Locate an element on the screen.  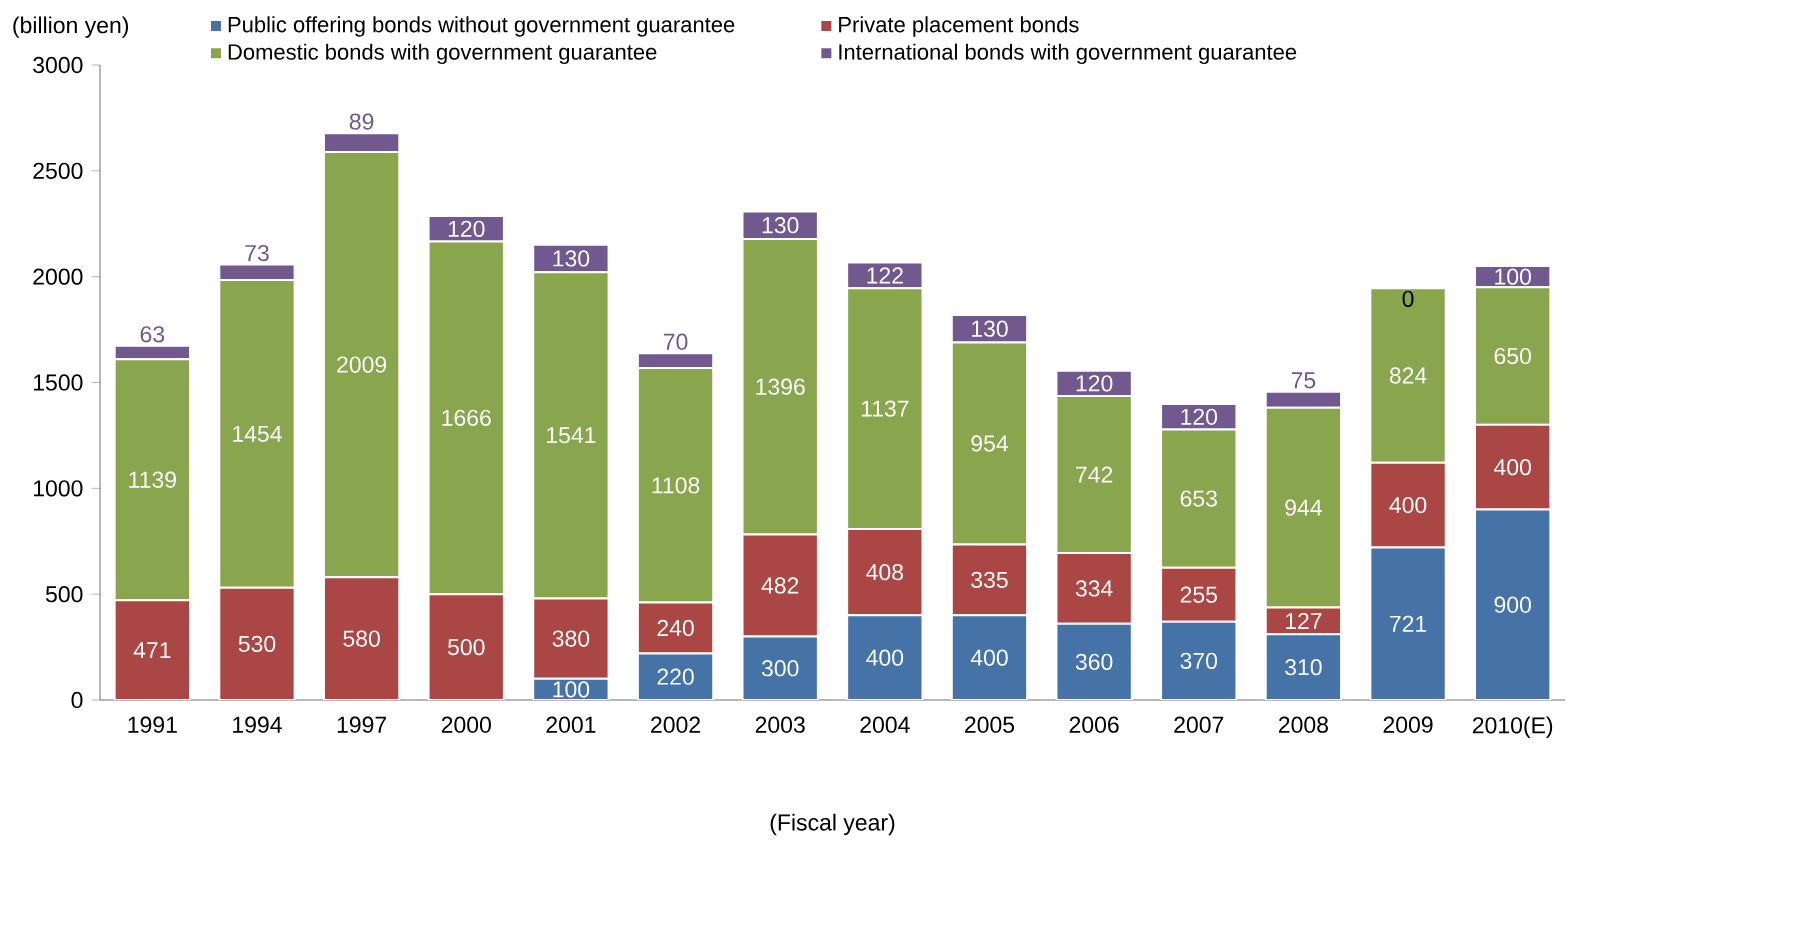
data-label: 530 is located at coordinates (257, 644).